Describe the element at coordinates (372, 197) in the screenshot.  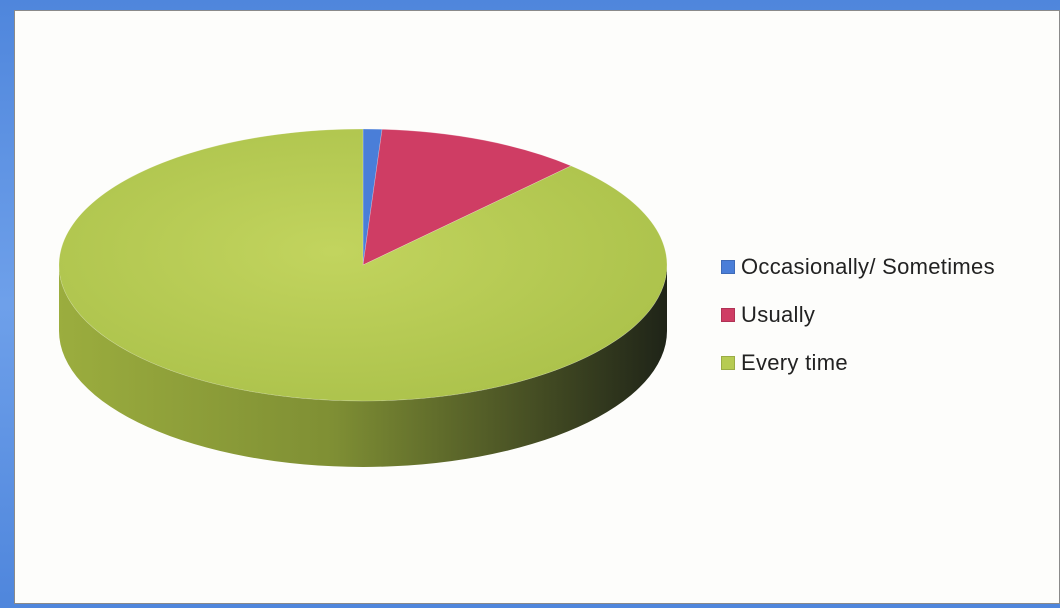
I see `pie-slice-occasionally-sometimes` at that location.